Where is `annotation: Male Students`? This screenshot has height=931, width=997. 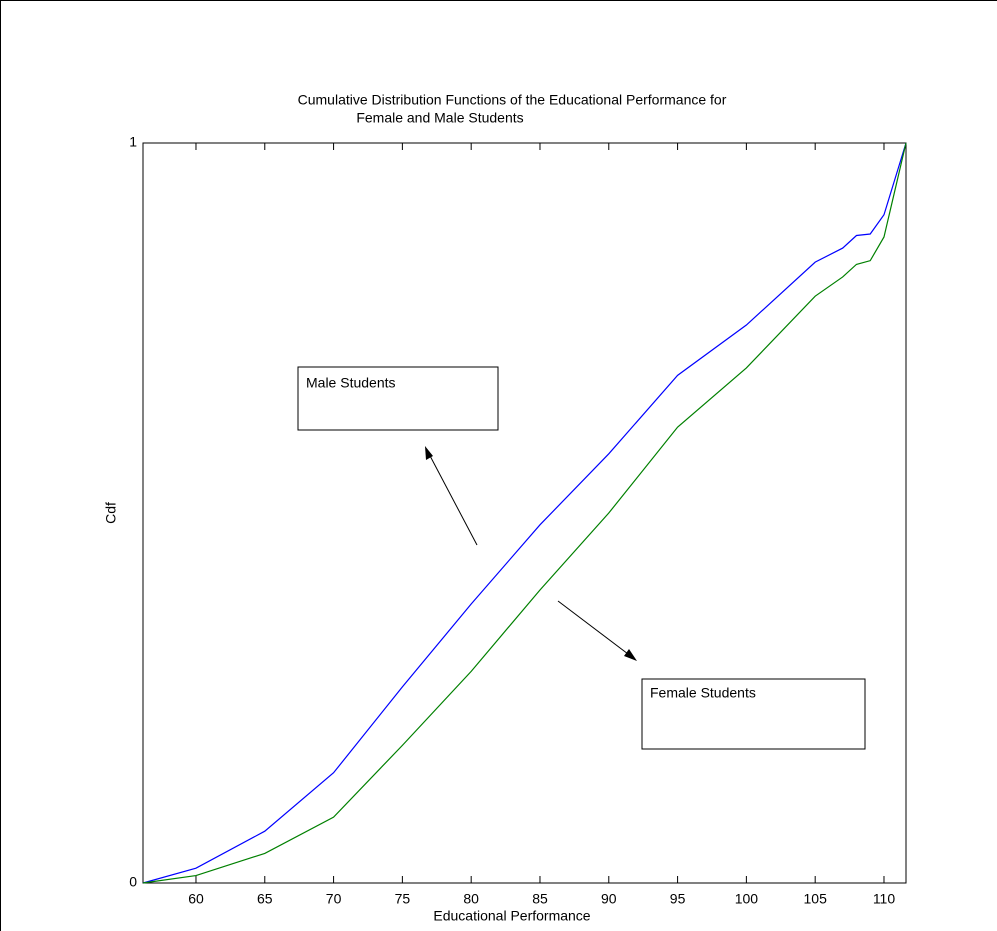 annotation: Male Students is located at coordinates (351, 383).